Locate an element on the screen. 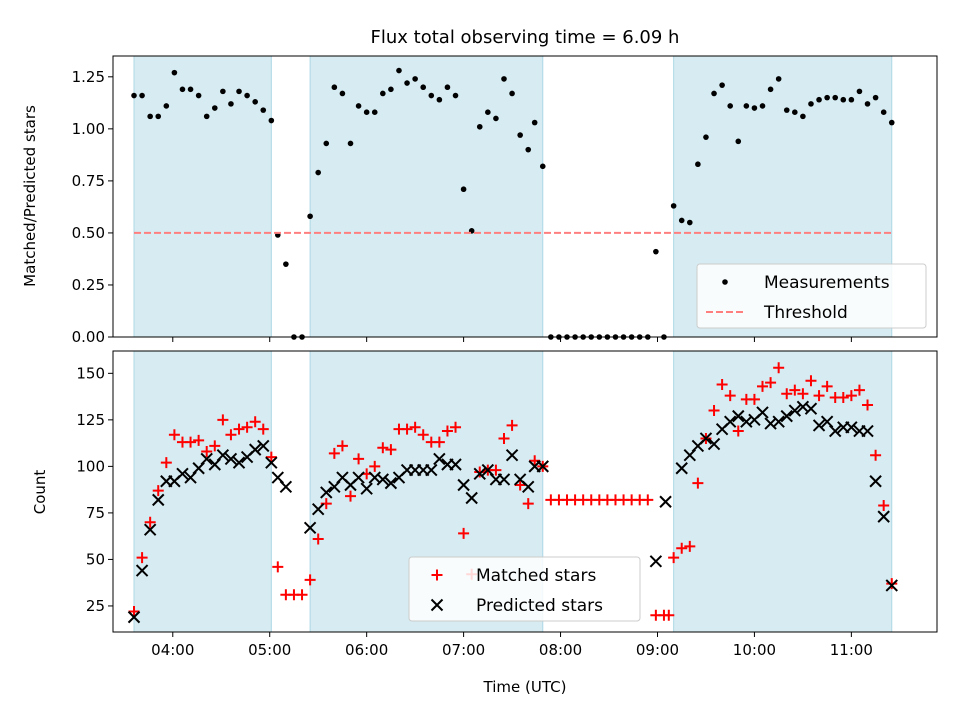  legend-matched-stars-marker is located at coordinates (437, 575).